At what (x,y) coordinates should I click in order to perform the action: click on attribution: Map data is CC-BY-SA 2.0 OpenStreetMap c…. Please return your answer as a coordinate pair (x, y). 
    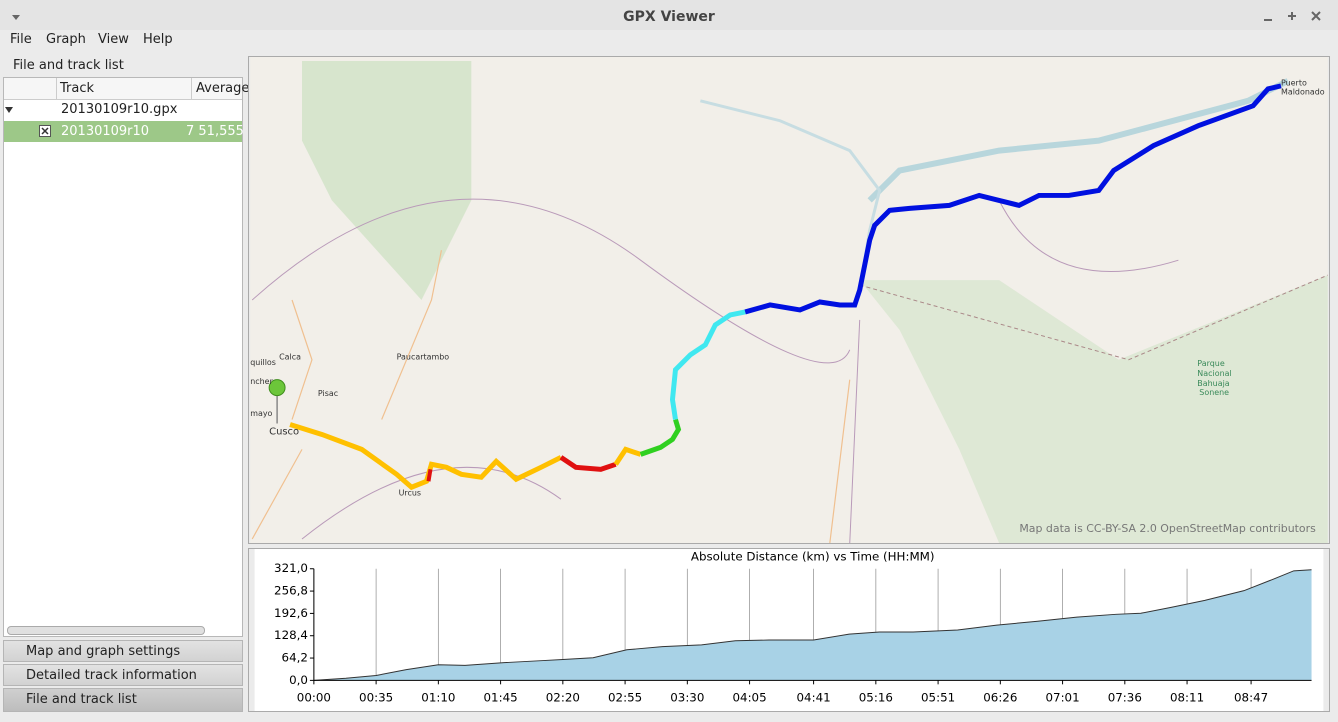
    Looking at the image, I should click on (1167, 528).